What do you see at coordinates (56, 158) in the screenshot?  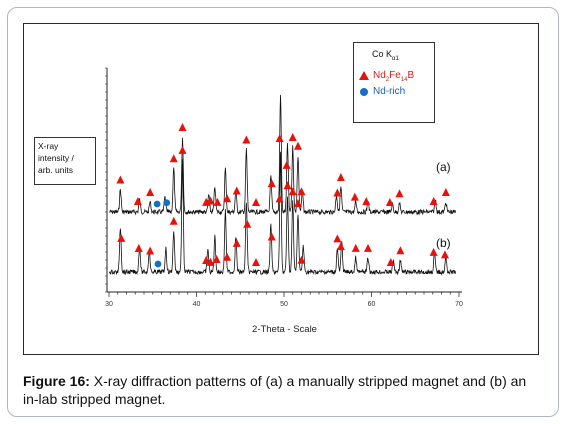 I see `y-axis-label-line: intensity /` at bounding box center [56, 158].